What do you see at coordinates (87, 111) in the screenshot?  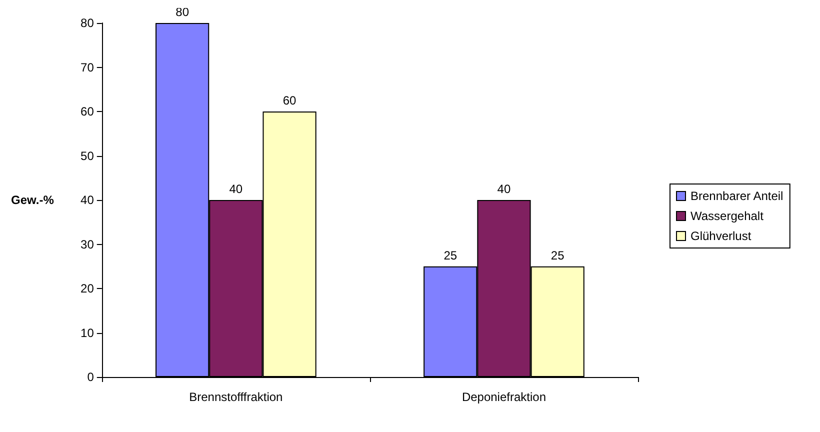 I see `y-tick-label: 60` at bounding box center [87, 111].